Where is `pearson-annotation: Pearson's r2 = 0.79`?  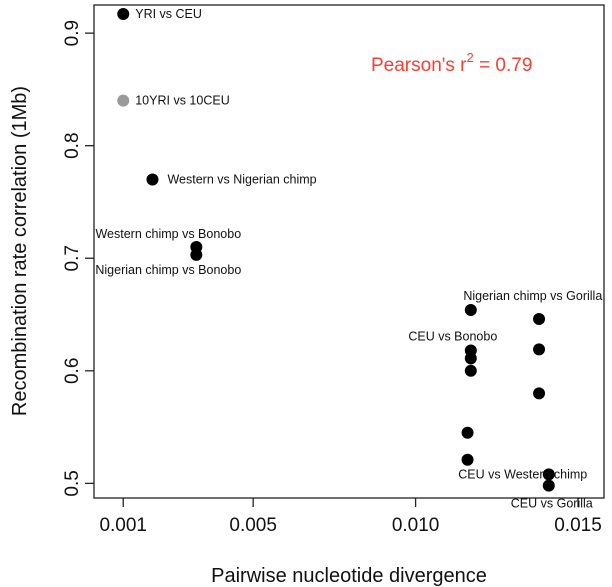
pearson-annotation: Pearson's r2 = 0.79 is located at coordinates (451, 63).